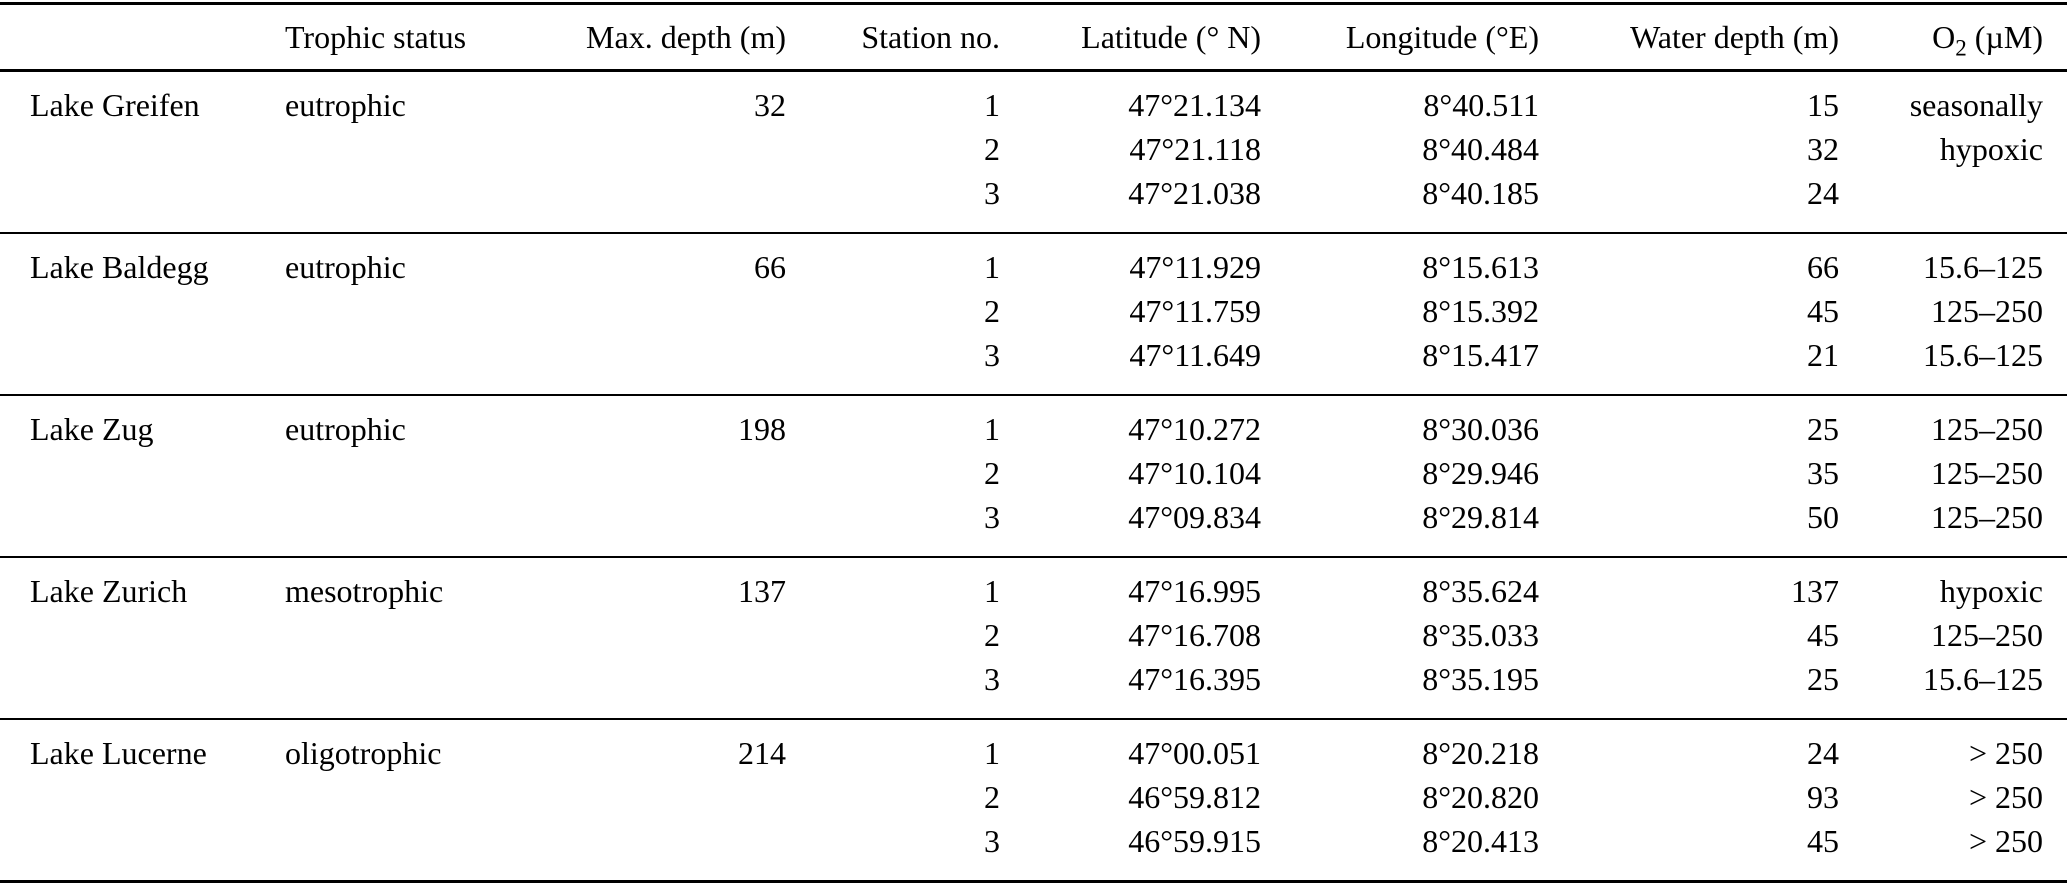 This screenshot has height=892, width=2067. What do you see at coordinates (1480, 841) in the screenshot?
I see `longitude-cell: 8°20.413` at bounding box center [1480, 841].